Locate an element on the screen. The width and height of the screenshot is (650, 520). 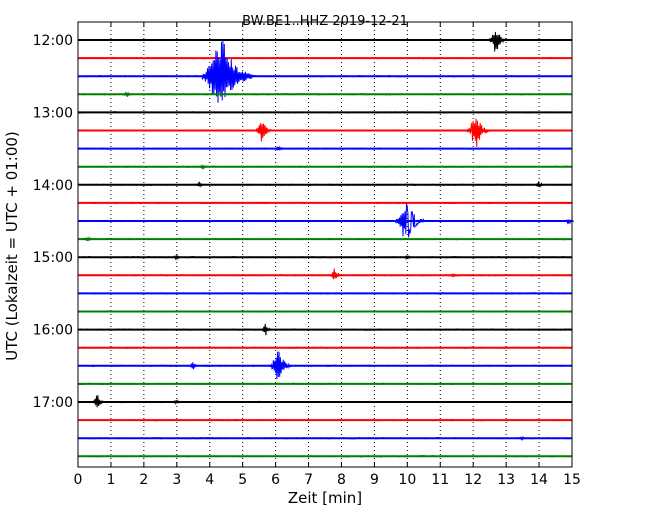
x-tick-label: 10 is located at coordinates (407, 480).